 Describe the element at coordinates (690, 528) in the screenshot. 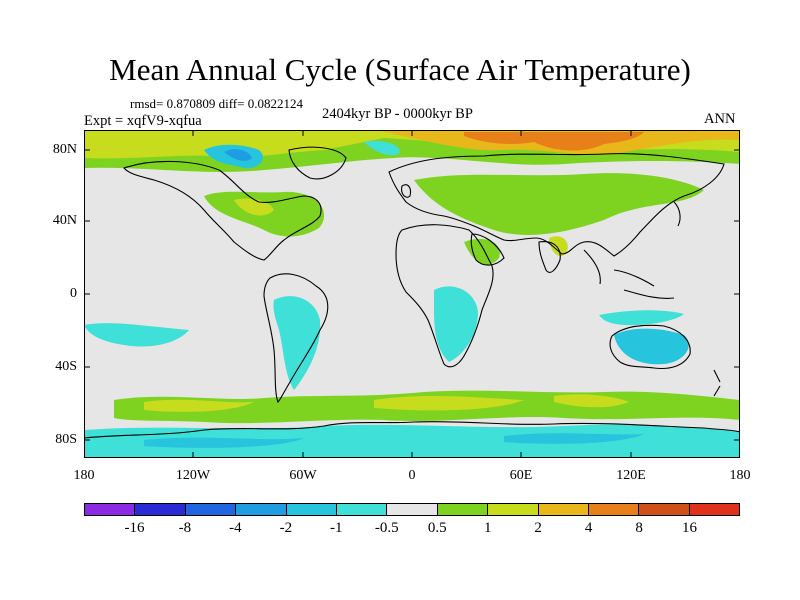

I see `colorbar-label: 16` at that location.